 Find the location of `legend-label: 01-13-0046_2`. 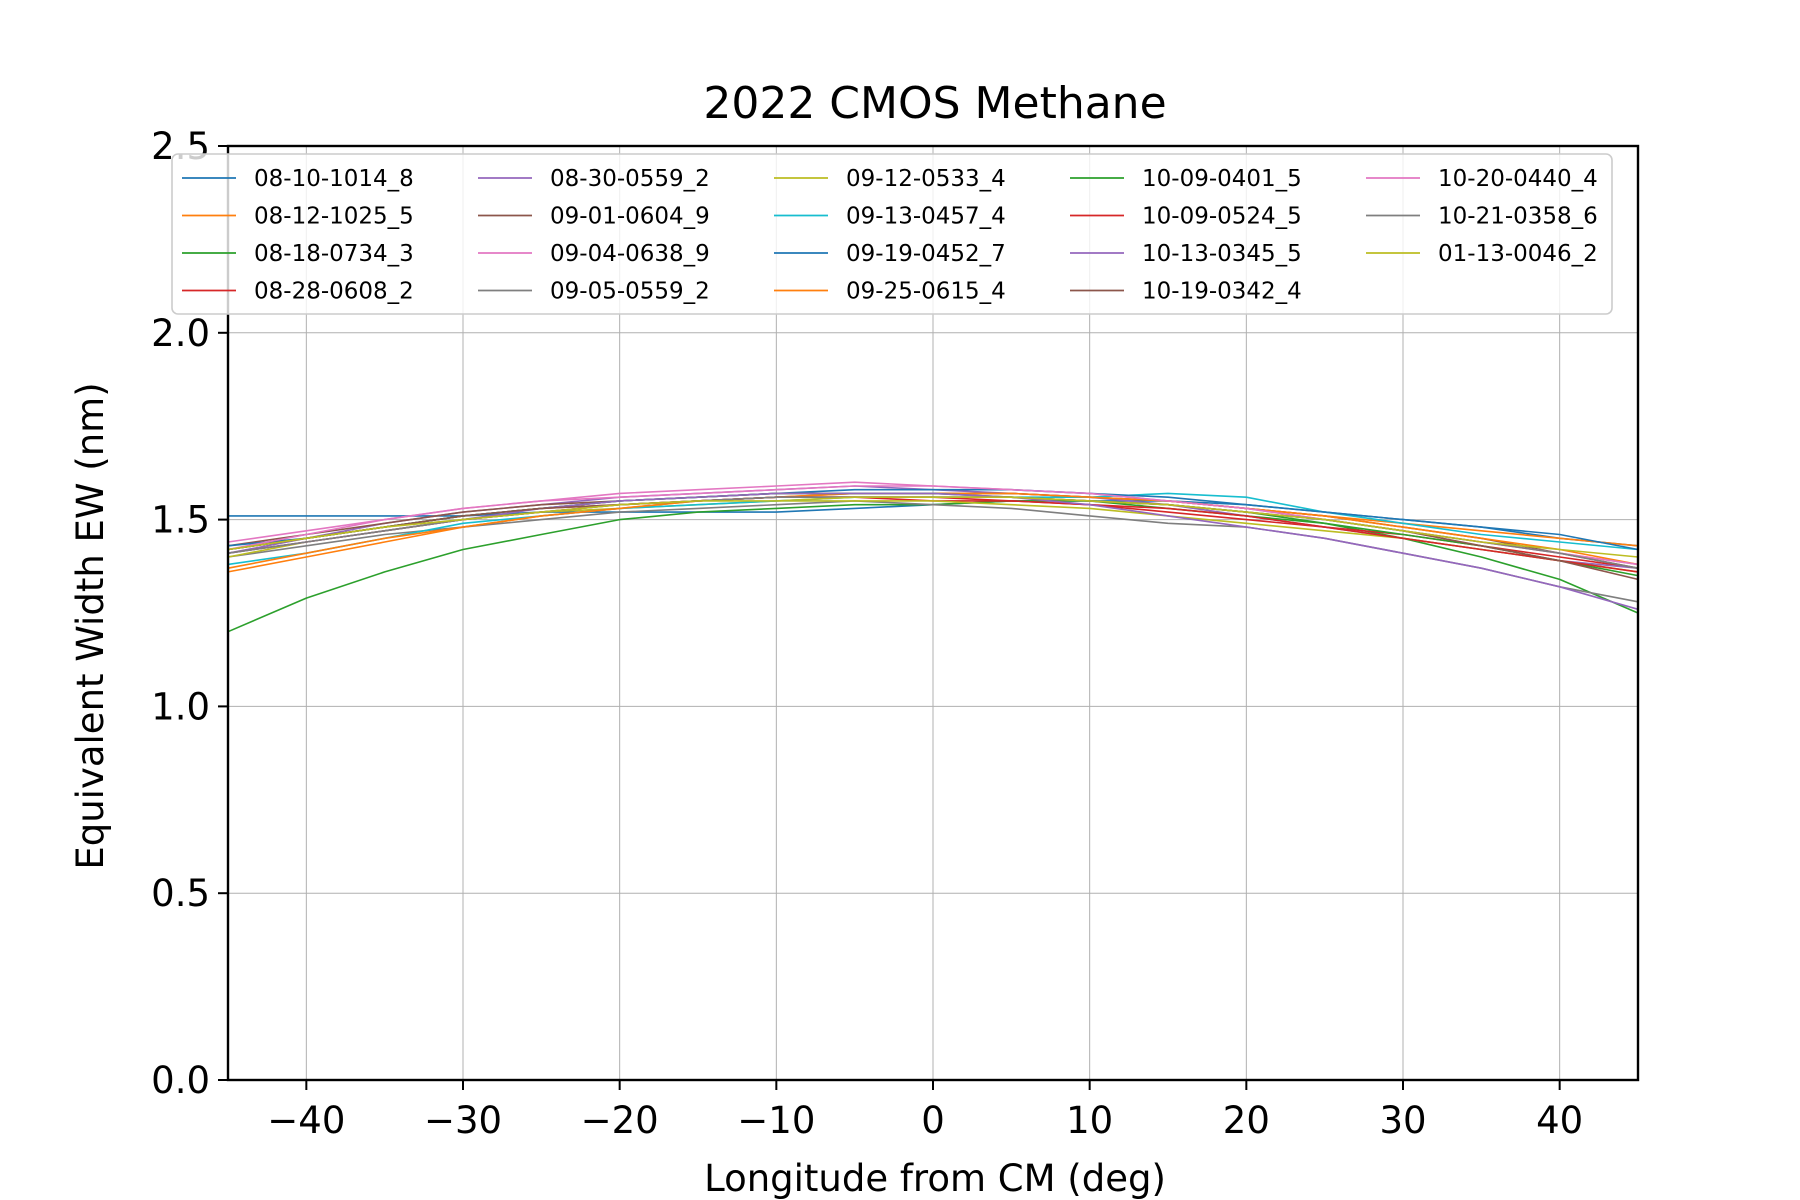

legend-label: 01-13-0046_2 is located at coordinates (1518, 254).